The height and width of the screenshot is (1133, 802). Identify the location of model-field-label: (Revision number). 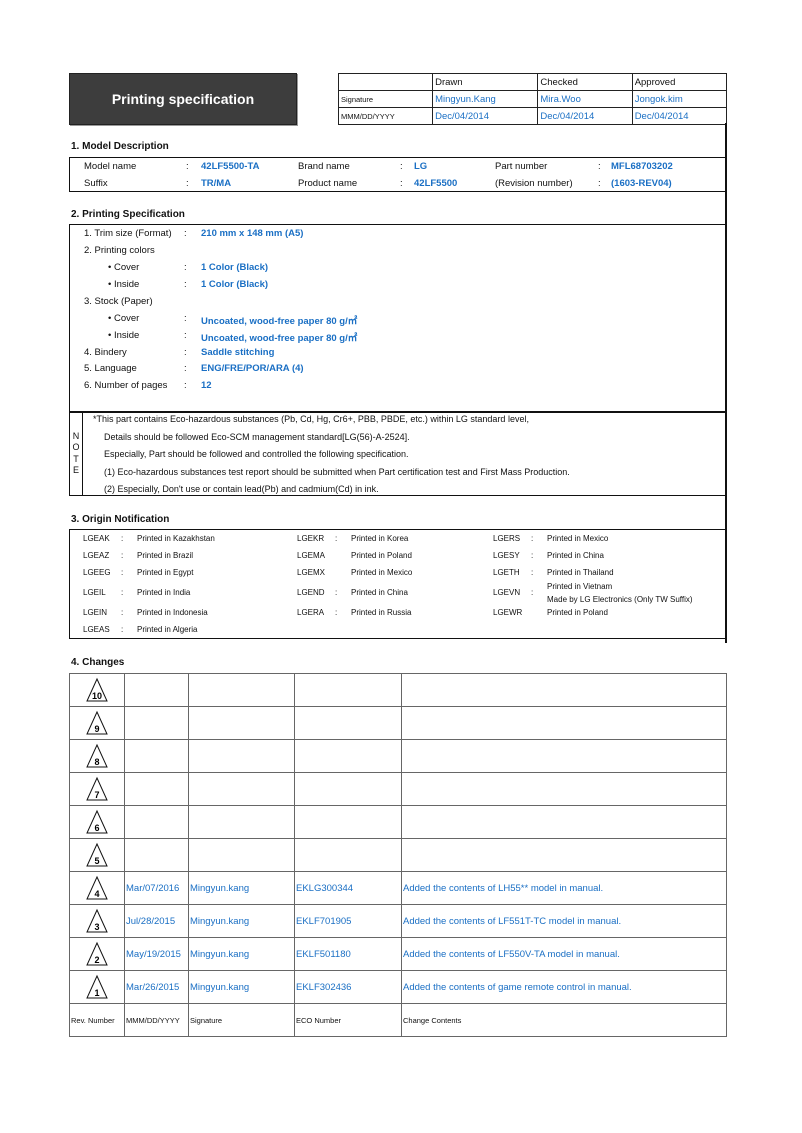
(534, 183).